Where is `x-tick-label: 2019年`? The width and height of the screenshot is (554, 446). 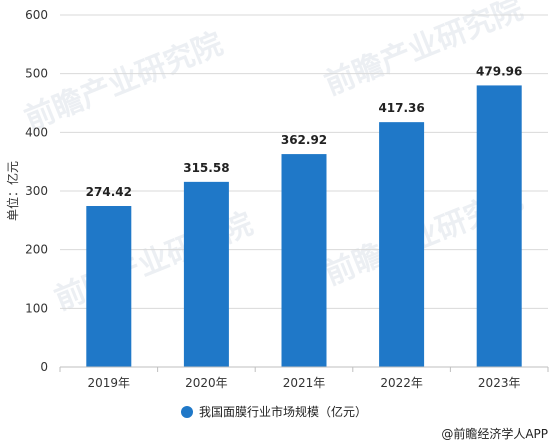
x-tick-label: 2019年 is located at coordinates (109, 383).